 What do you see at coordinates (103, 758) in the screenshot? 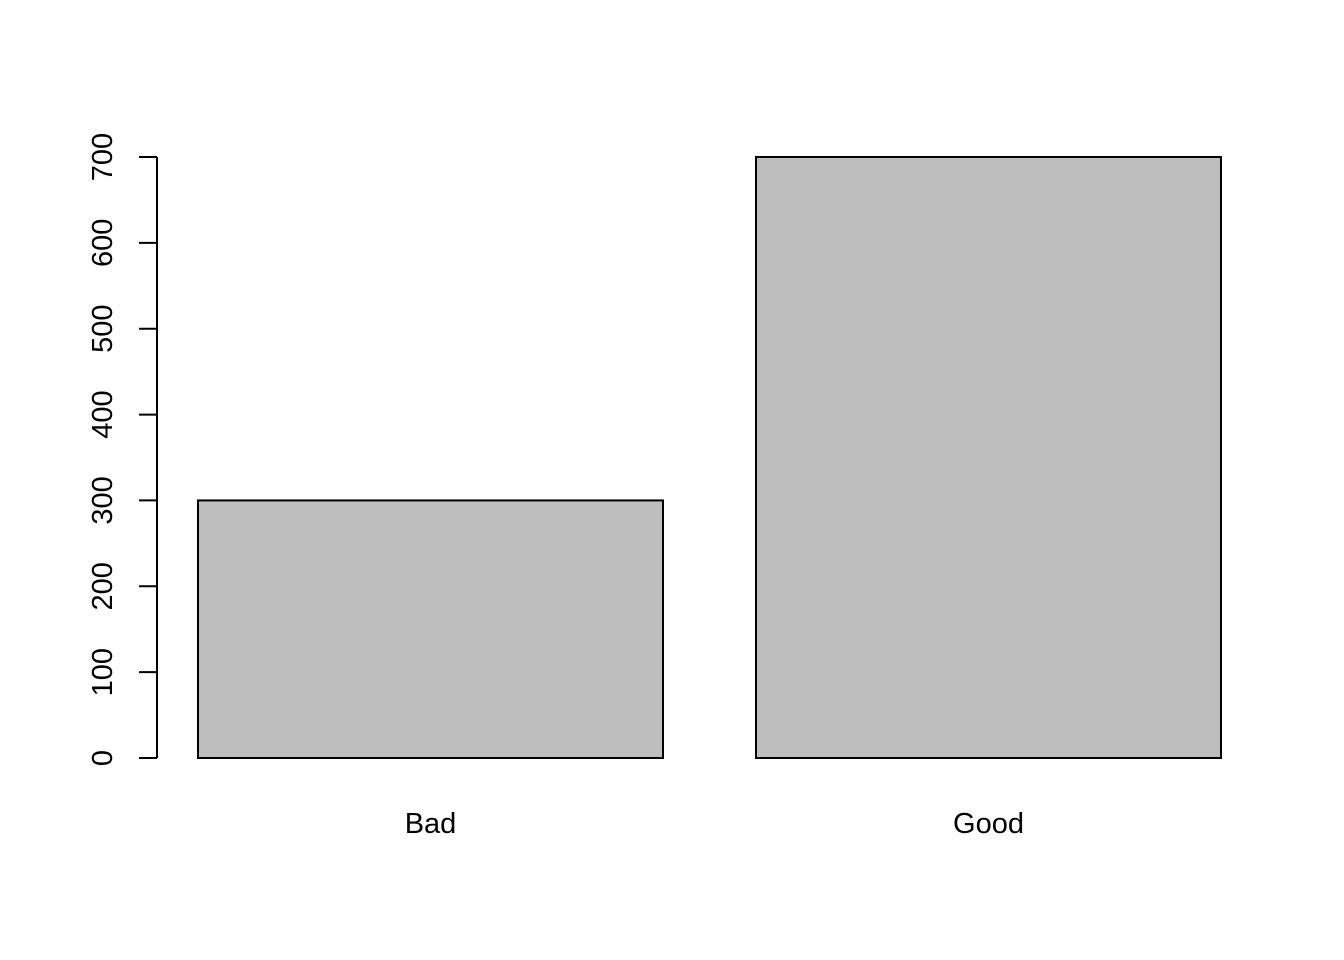
I see `y-tick-label-0: 0` at bounding box center [103, 758].